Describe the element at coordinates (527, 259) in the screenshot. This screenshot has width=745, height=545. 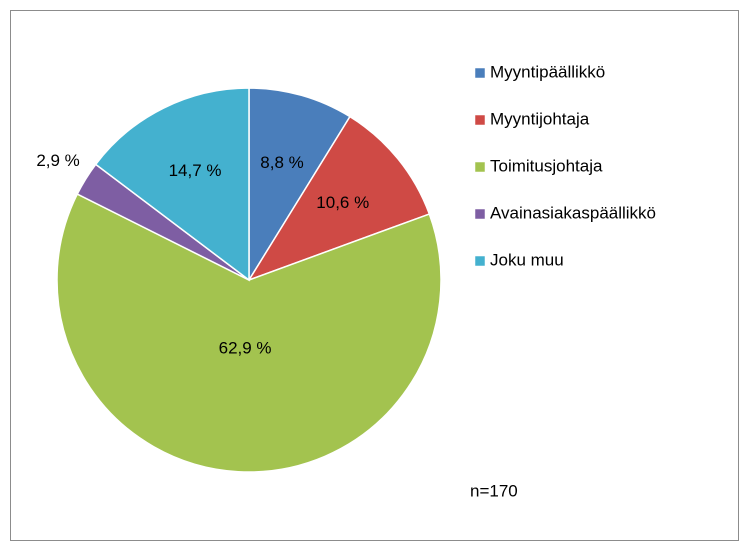
I see `legend-label: Joku muu` at that location.